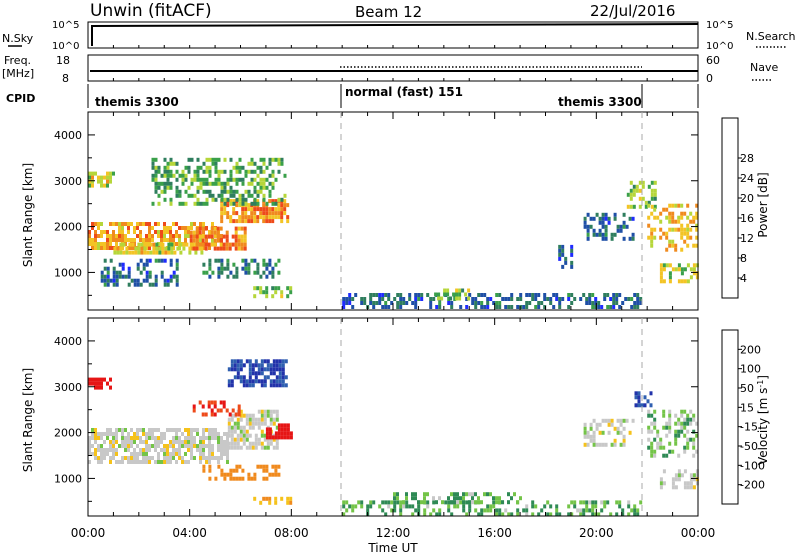 This screenshot has height=554, width=800. What do you see at coordinates (600, 102) in the screenshot?
I see `cpid-segment-3: themis 3300` at bounding box center [600, 102].